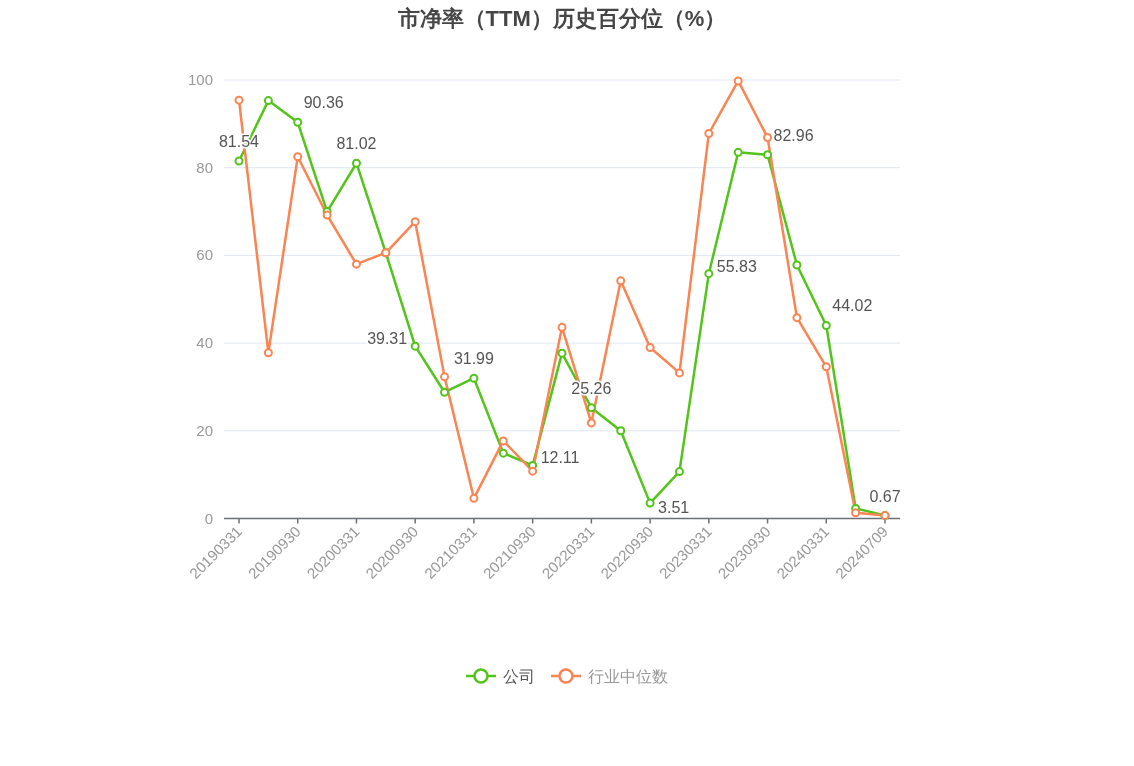 Image resolution: width=1134 pixels, height=766 pixels. I want to click on chart-title: 市净率（TTM）历史百分位（%）, so click(561, 18).